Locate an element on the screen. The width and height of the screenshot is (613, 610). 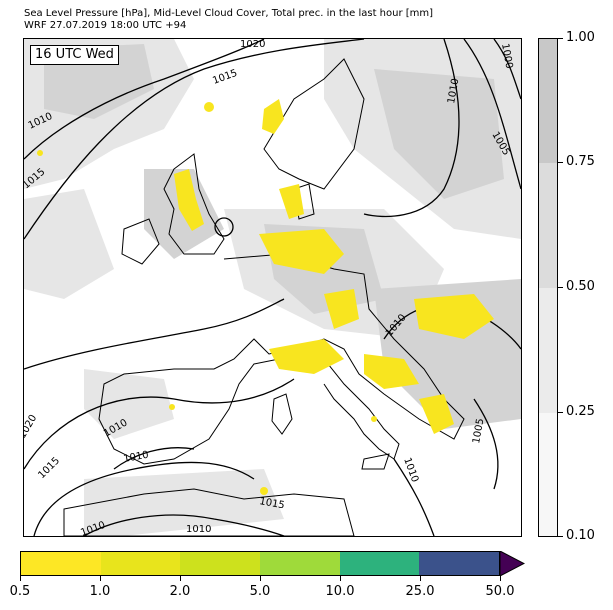
precip-tick-label: 0.5 is located at coordinates (20, 591).